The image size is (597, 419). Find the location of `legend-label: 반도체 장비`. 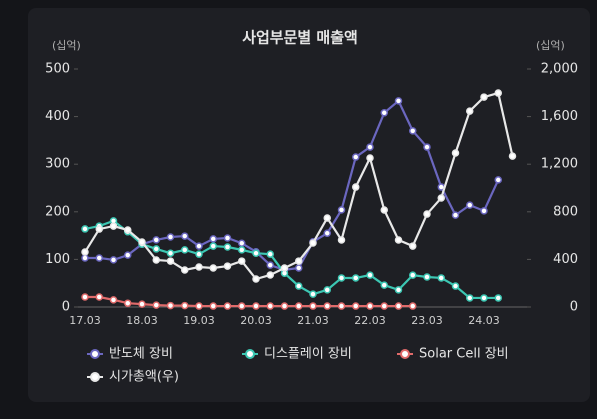

legend-label: 반도체 장비 is located at coordinates (141, 354).